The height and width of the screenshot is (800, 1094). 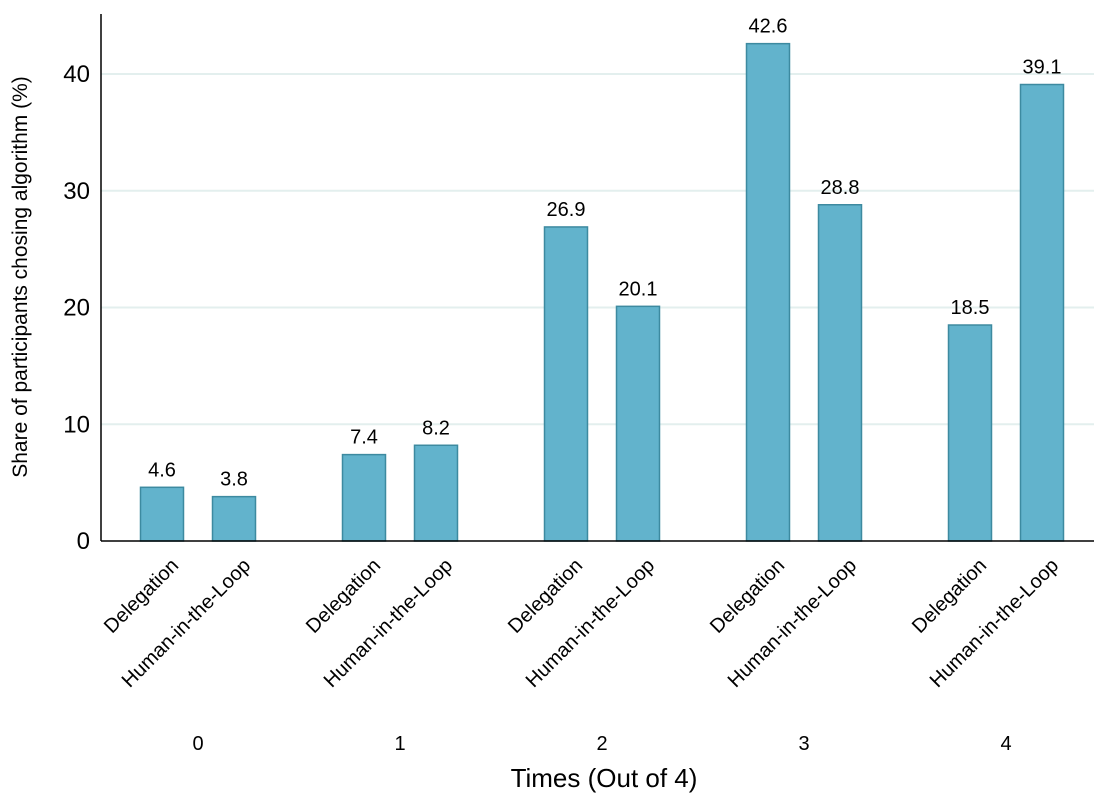 I want to click on group-label: 1, so click(x=399, y=744).